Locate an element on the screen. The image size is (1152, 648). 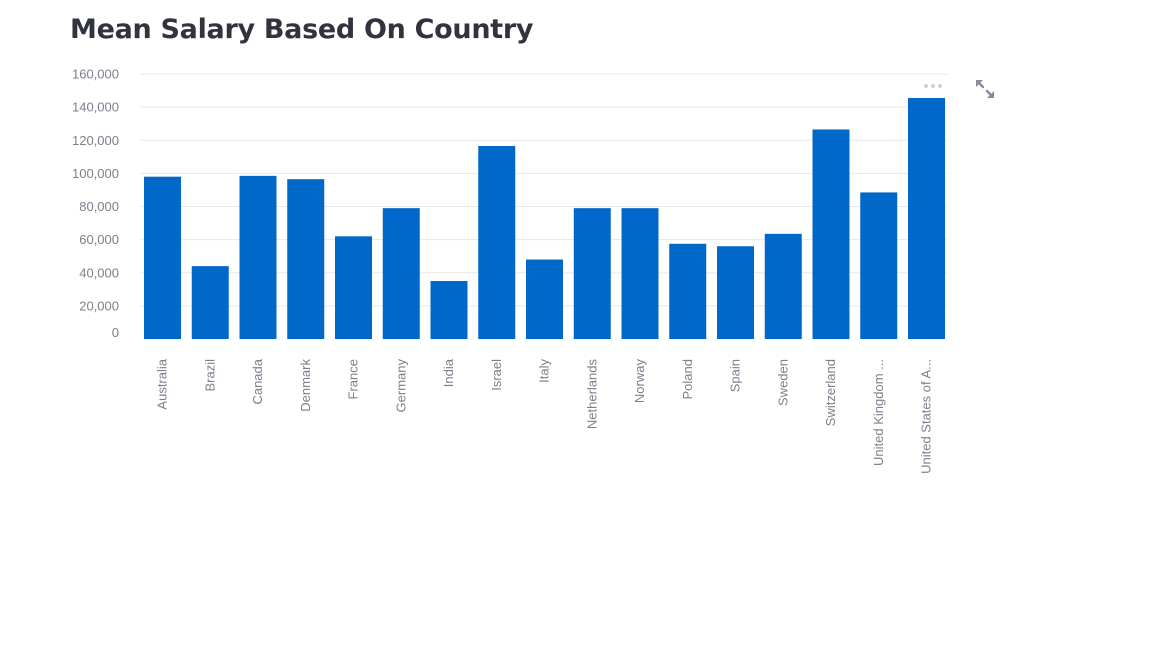
bar-spain is located at coordinates (735, 292).